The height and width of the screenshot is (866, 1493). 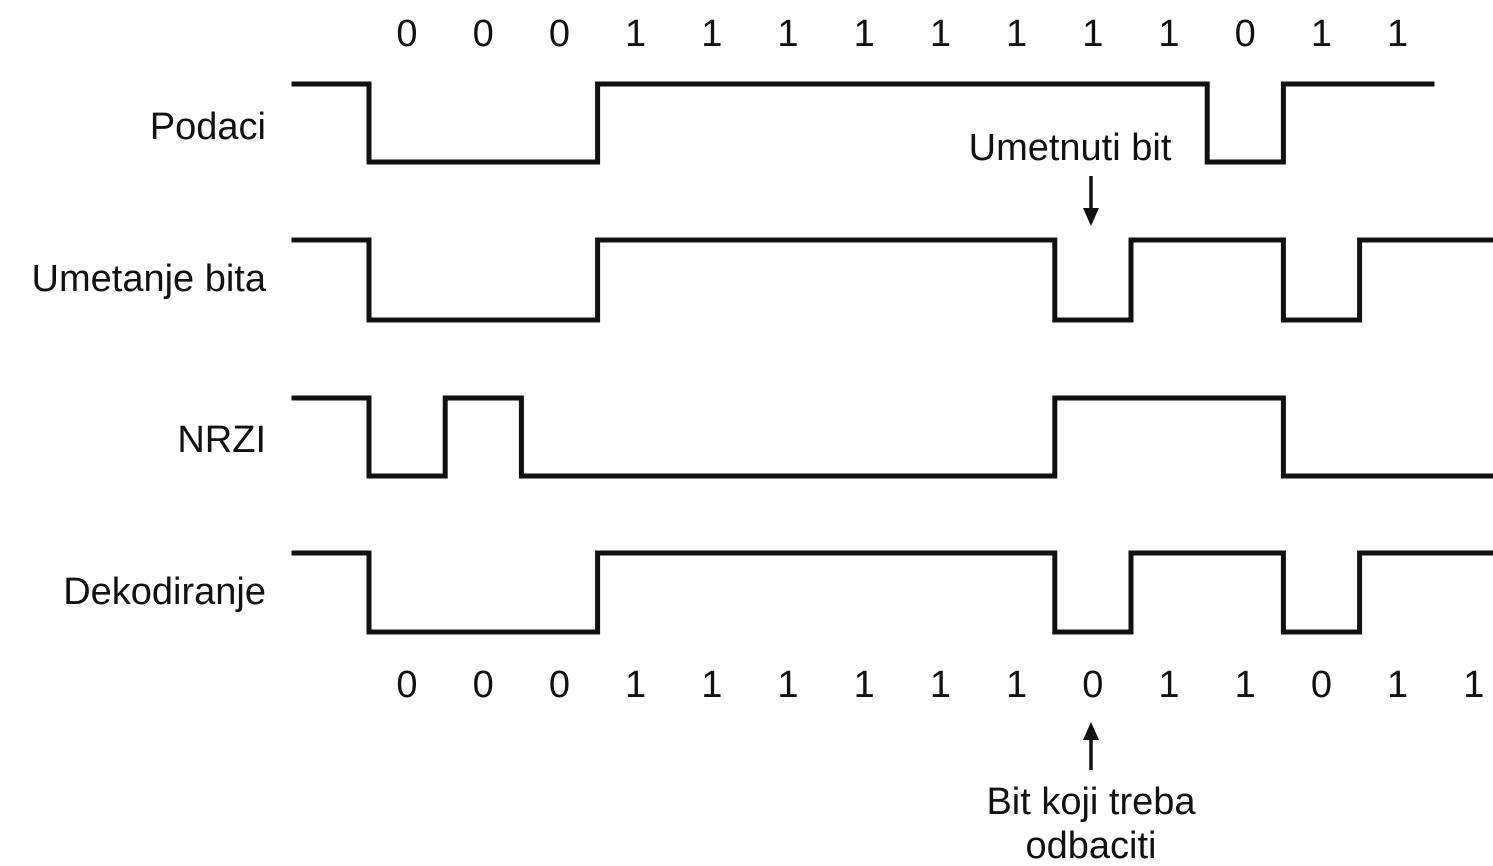 What do you see at coordinates (892, 280) in the screenshot?
I see `waveform-umetanje-bita` at bounding box center [892, 280].